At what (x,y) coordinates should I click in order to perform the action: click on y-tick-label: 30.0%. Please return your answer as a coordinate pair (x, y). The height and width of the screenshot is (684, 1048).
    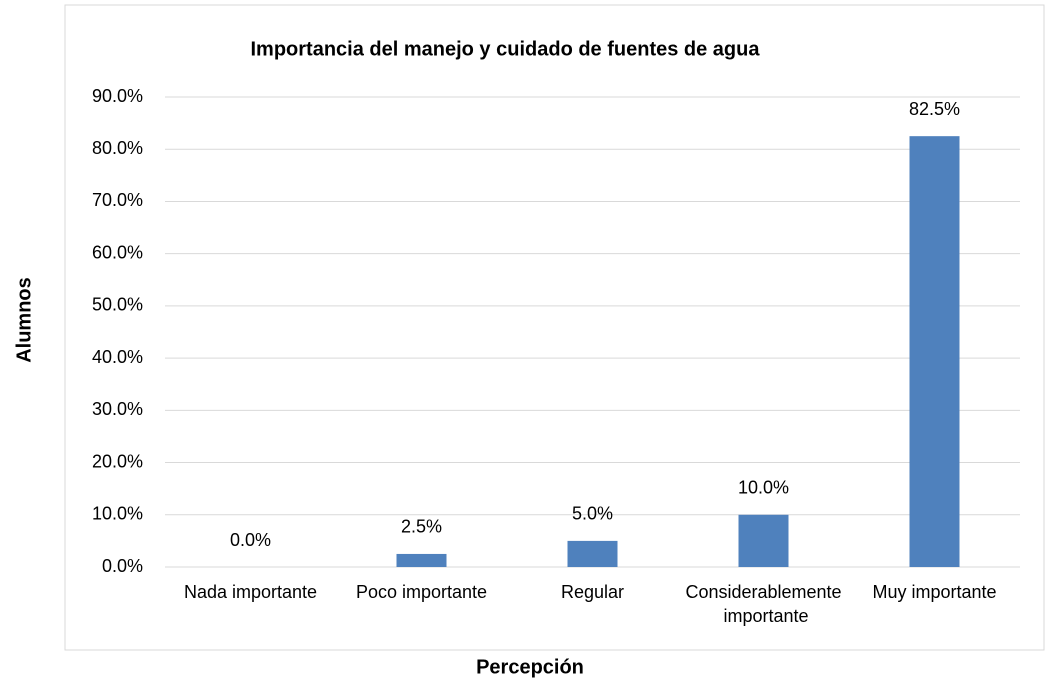
    Looking at the image, I should click on (117, 409).